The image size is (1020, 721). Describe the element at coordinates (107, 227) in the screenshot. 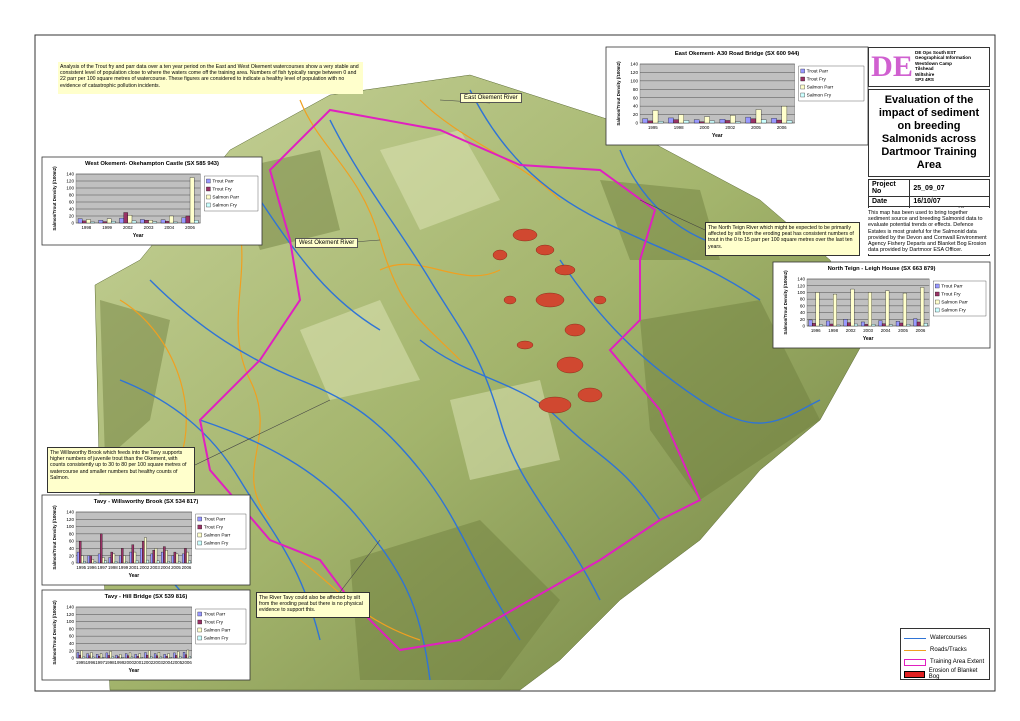

I see `x-tick-label: 1999` at that location.